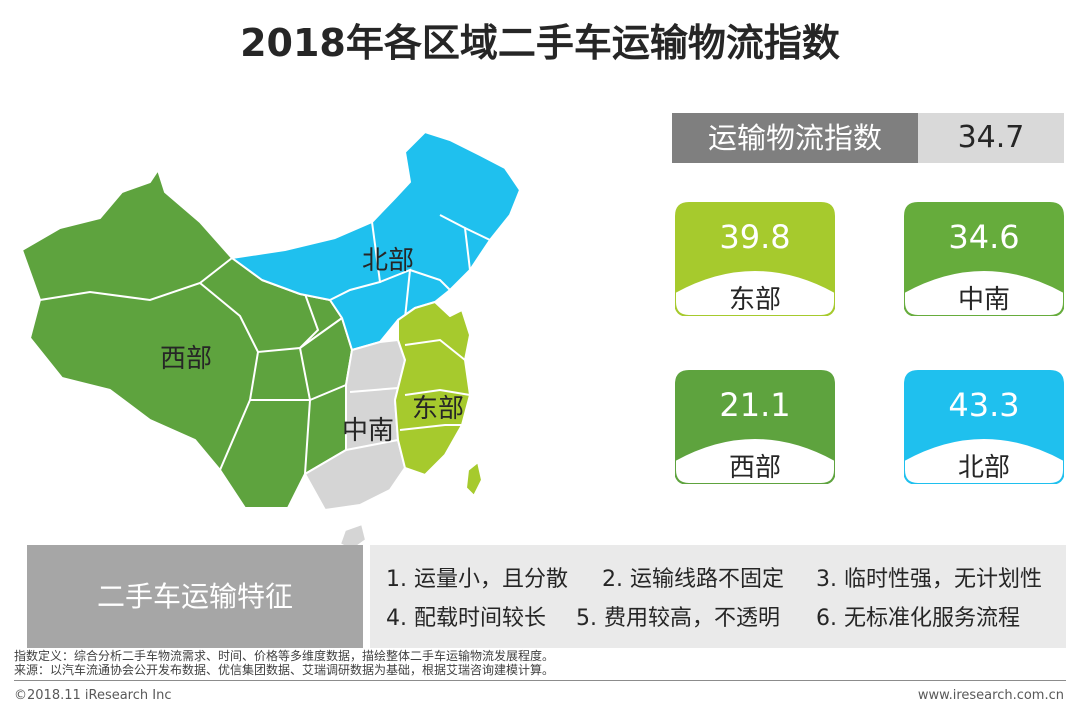 The width and height of the screenshot is (1080, 712). Describe the element at coordinates (983, 300) in the screenshot. I see `card-name: 中南` at that location.